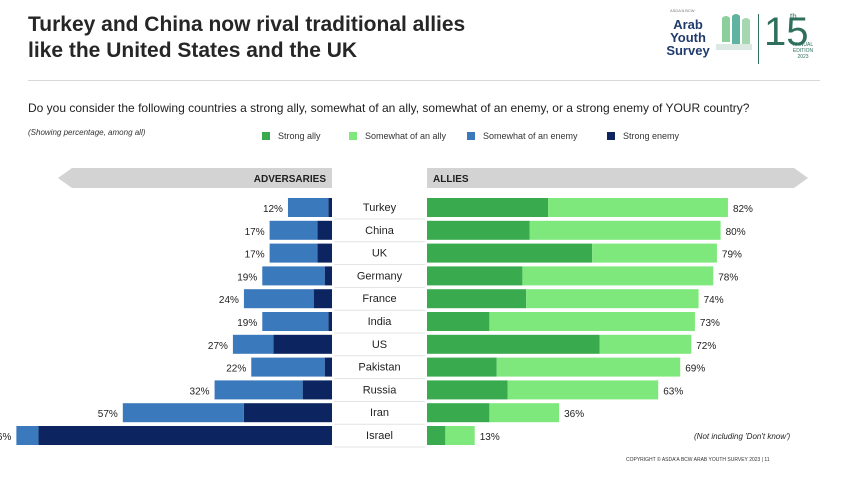 The height and width of the screenshot is (480, 850). I want to click on legend-label-somewhat-ally: Somewhat of an ally, so click(406, 136).